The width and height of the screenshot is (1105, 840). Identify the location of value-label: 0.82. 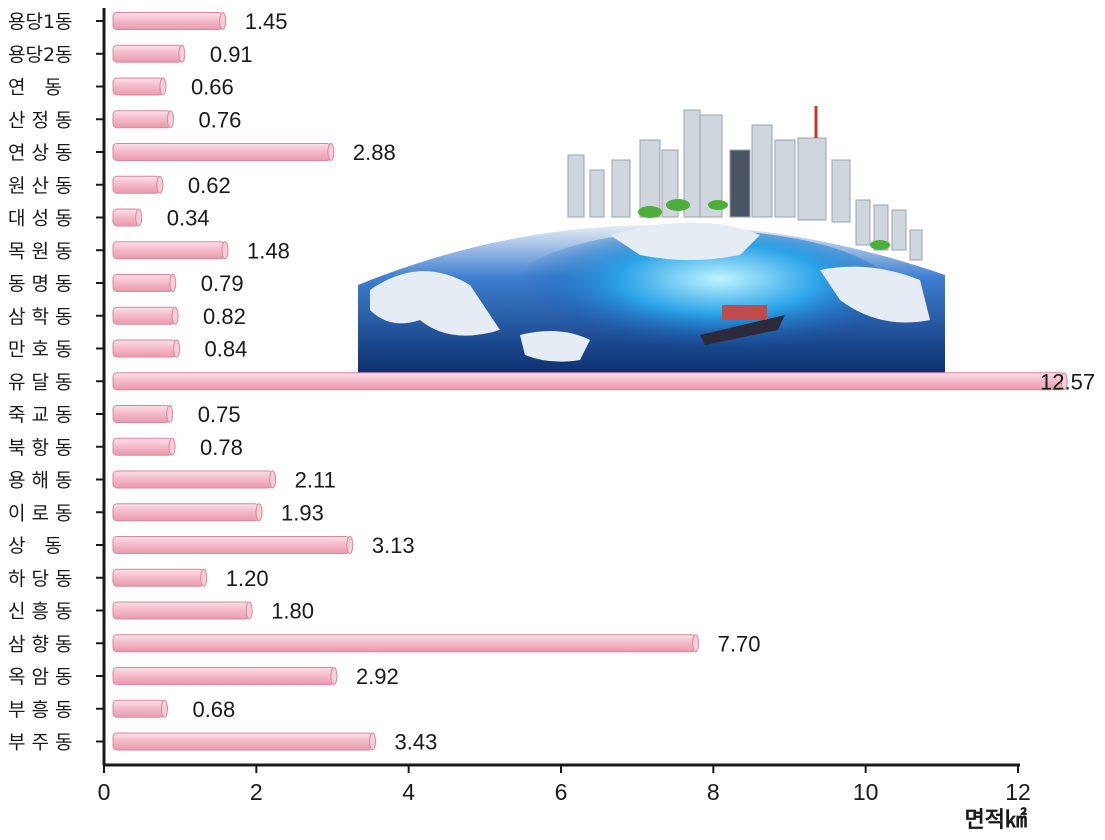
(224, 316).